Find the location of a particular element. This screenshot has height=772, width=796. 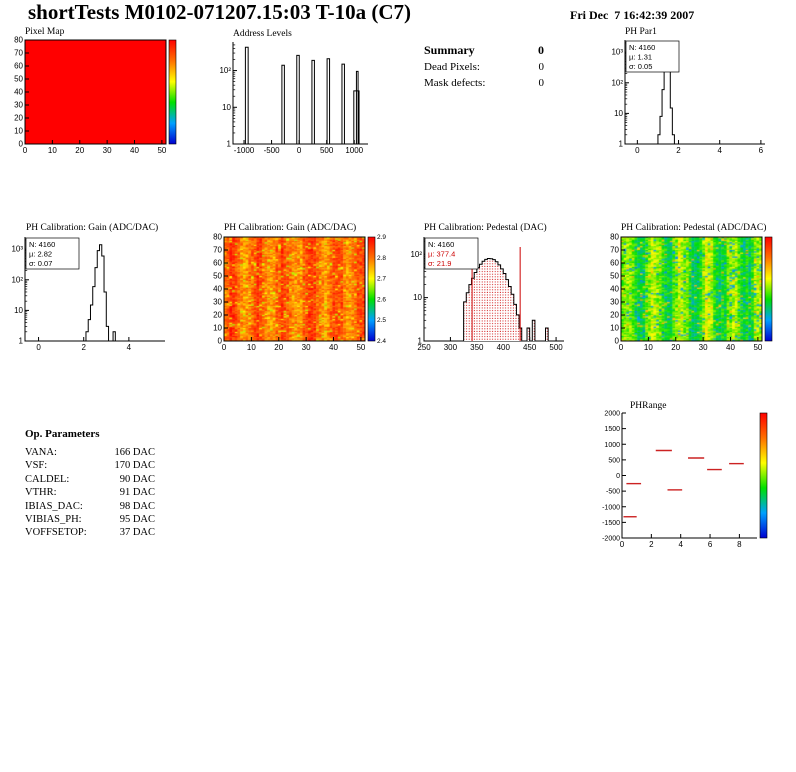

op-param-name: CALDEL: is located at coordinates (47, 479).